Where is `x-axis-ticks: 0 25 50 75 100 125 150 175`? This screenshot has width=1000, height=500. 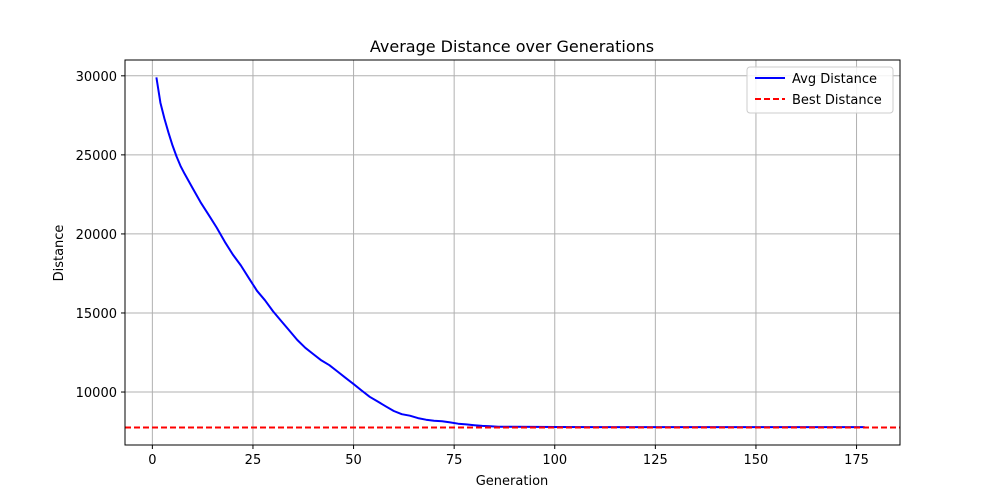
x-axis-ticks: 0 25 50 75 100 125 150 175 is located at coordinates (508, 456).